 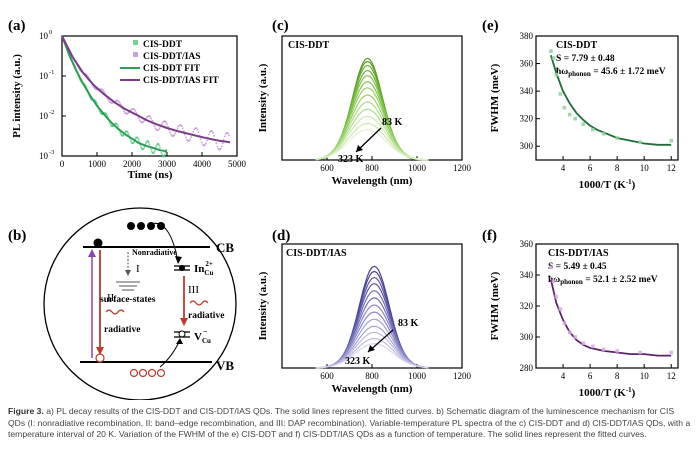 What do you see at coordinates (135, 42) in the screenshot?
I see `legend-marker-cis-ddt` at bounding box center [135, 42].